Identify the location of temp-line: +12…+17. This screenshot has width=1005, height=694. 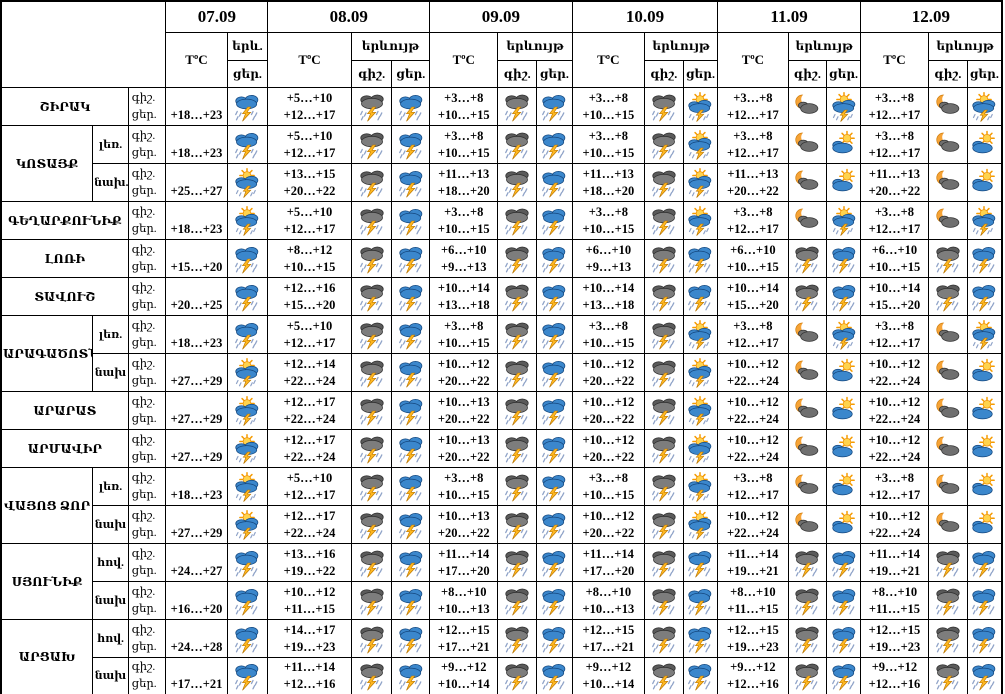
(309, 494).